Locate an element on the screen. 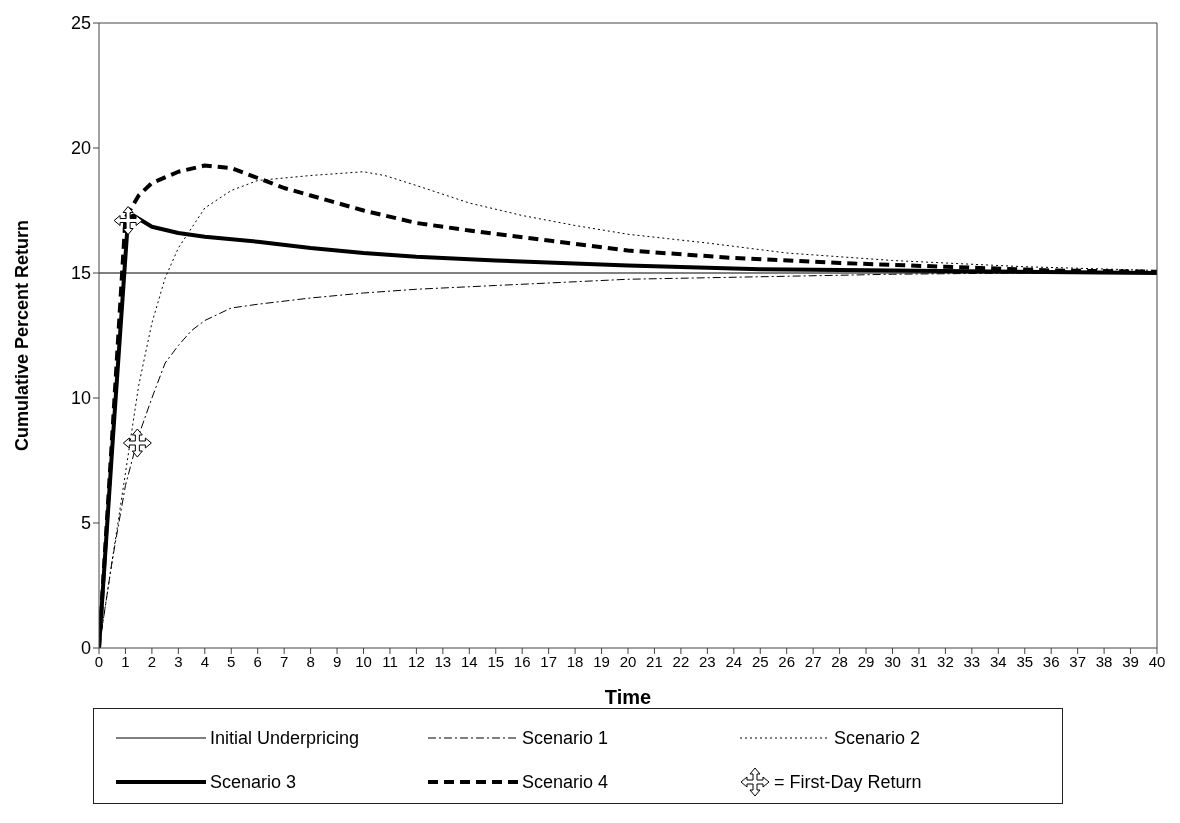  x-tick-label: 11 is located at coordinates (390, 661).